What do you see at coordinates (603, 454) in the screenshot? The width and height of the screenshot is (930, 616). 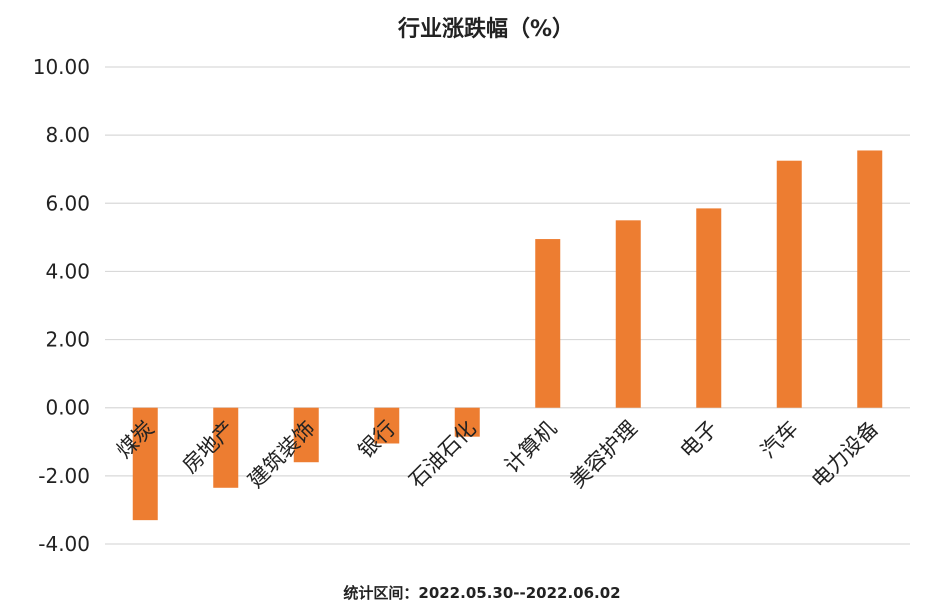 I see `category-label: 美容护理` at bounding box center [603, 454].